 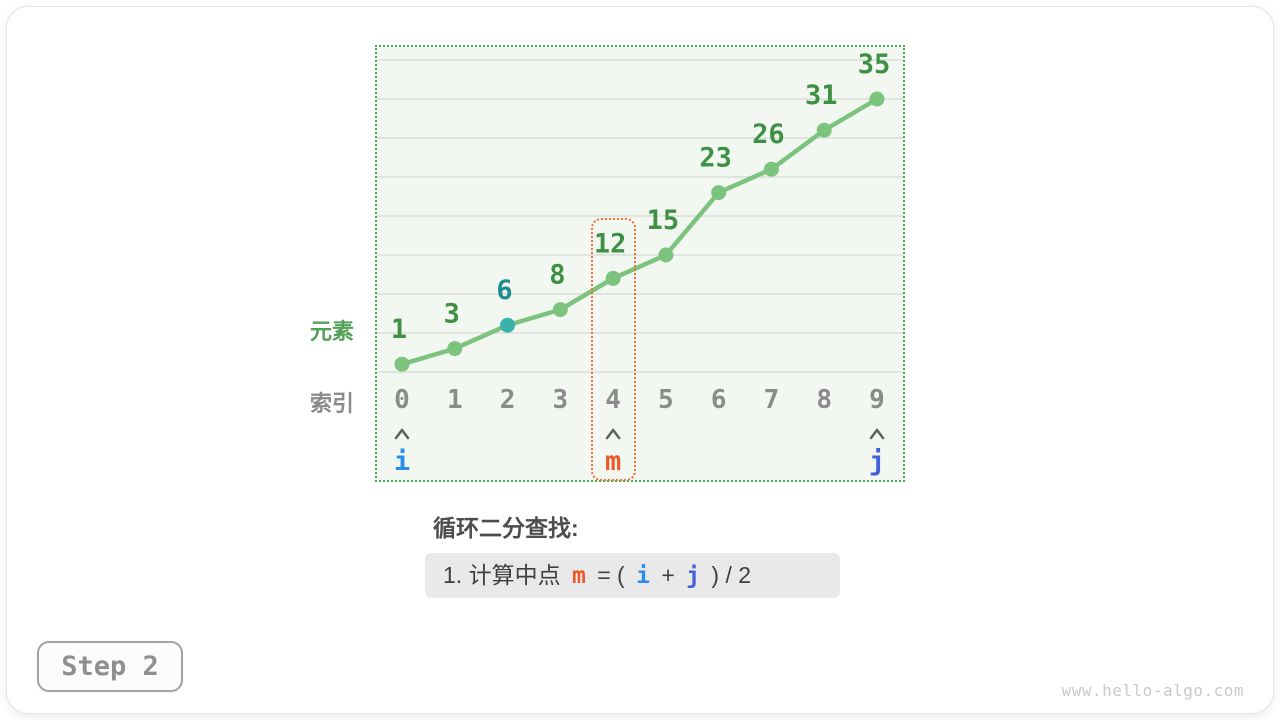 I want to click on data-point-highlight, so click(x=508, y=325).